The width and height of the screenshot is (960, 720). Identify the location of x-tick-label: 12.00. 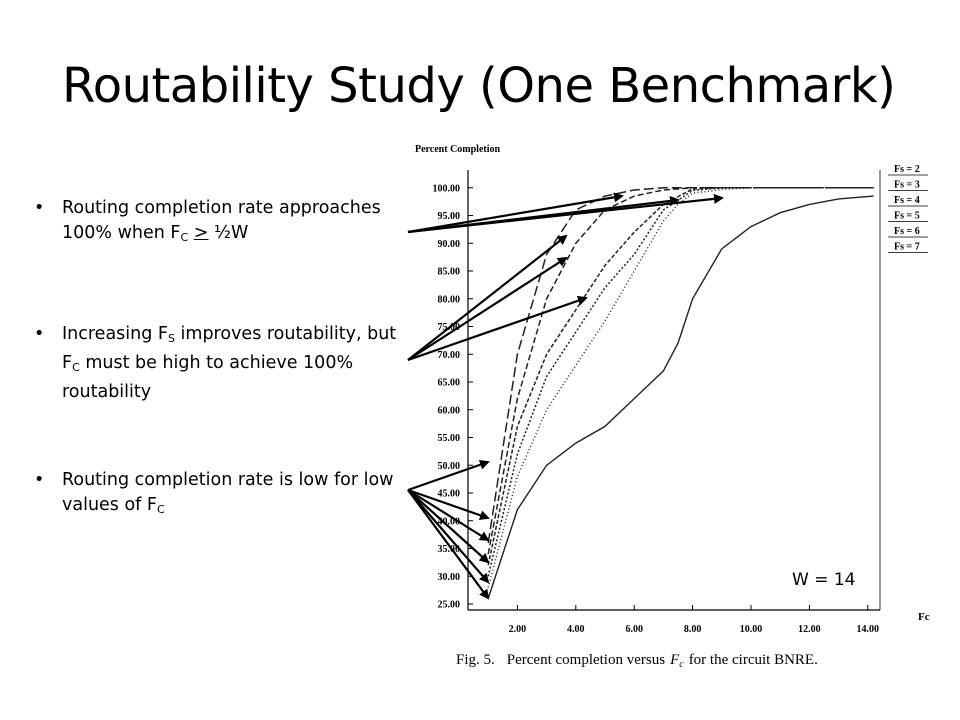
(809, 629).